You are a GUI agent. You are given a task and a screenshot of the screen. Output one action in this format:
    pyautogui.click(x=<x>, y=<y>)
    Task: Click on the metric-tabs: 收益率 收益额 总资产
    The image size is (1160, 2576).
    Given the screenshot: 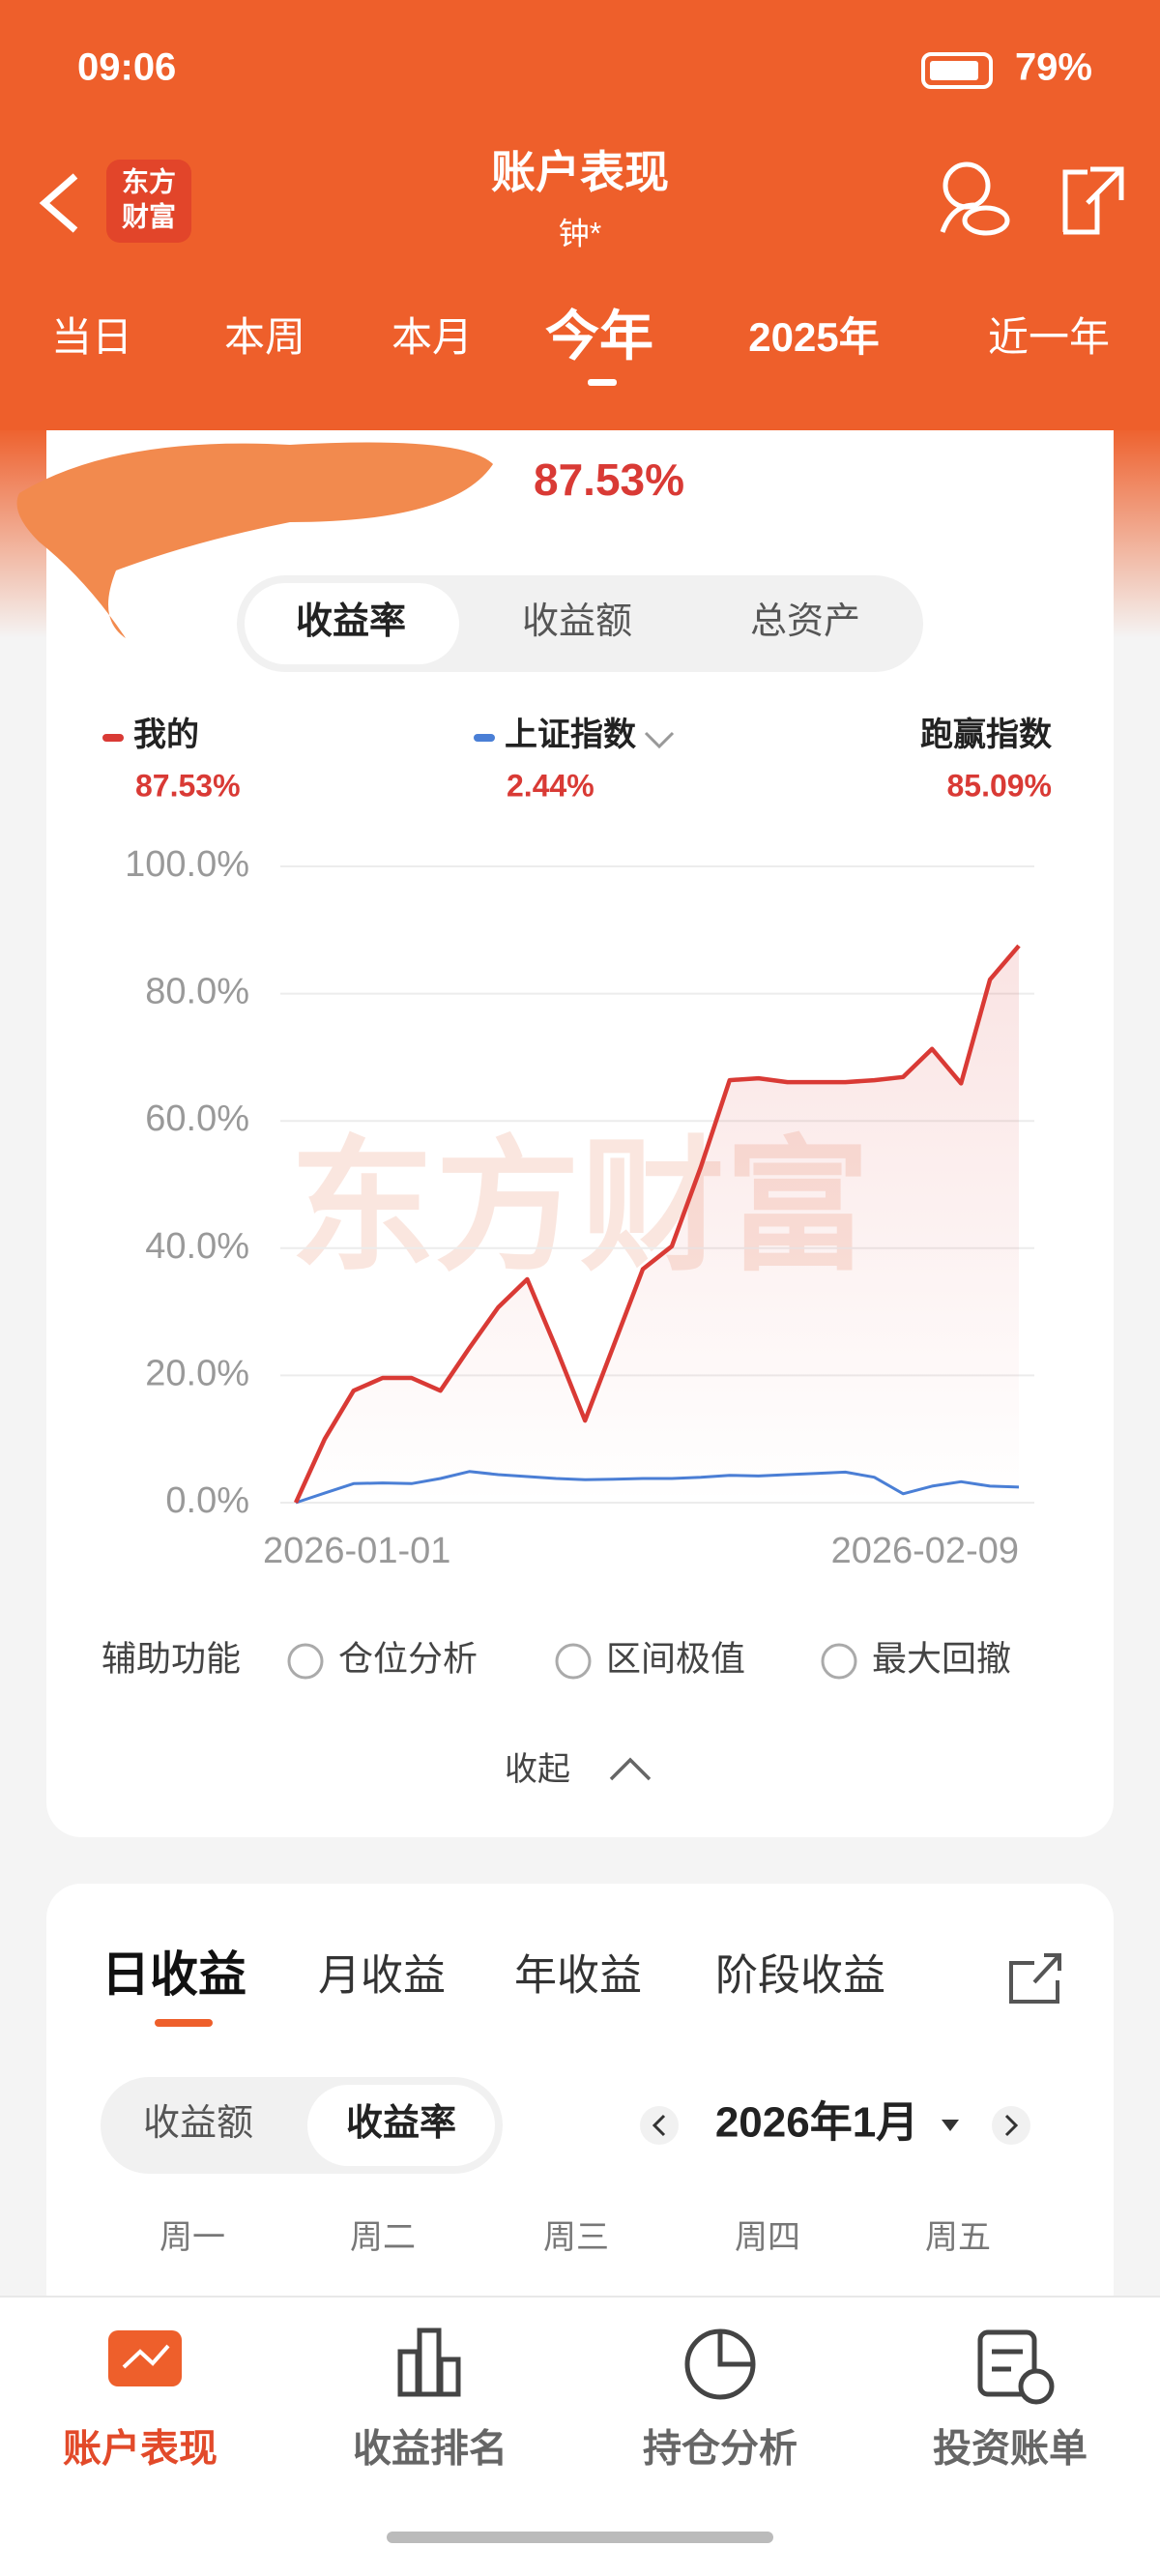 What is the action you would take?
    pyautogui.click(x=578, y=621)
    